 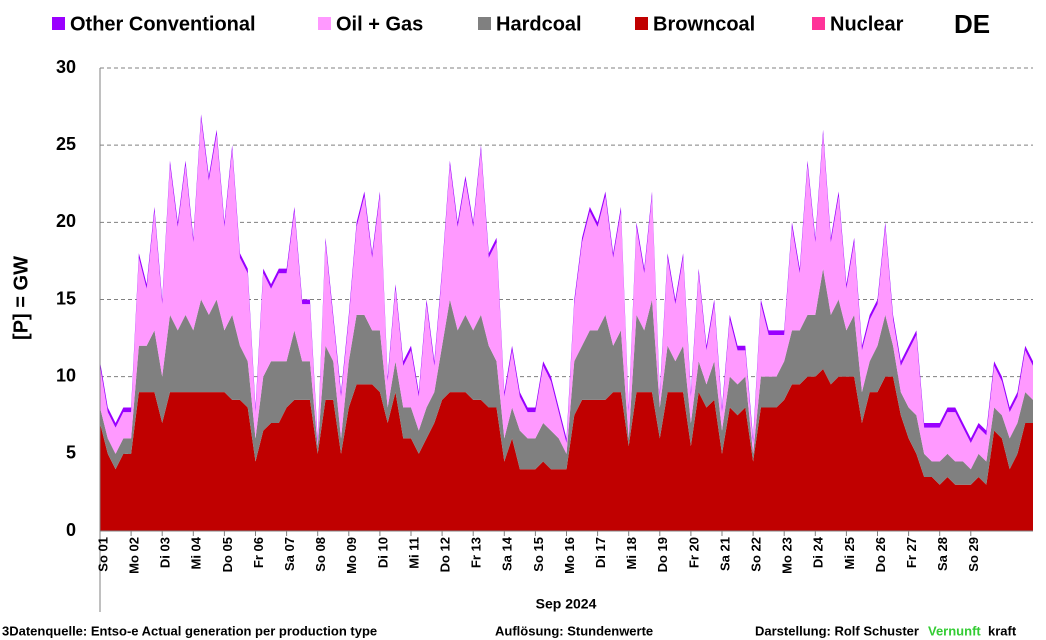 I want to click on x-tick-label: Mi 11, so click(x=413, y=553).